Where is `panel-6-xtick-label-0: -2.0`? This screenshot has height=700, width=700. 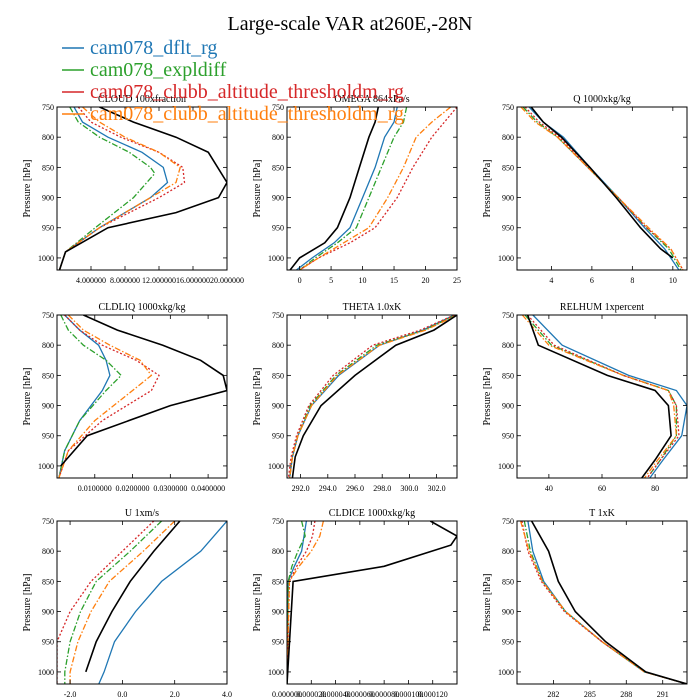
panel-6-xtick-label-0: -2.0 is located at coordinates (70, 694).